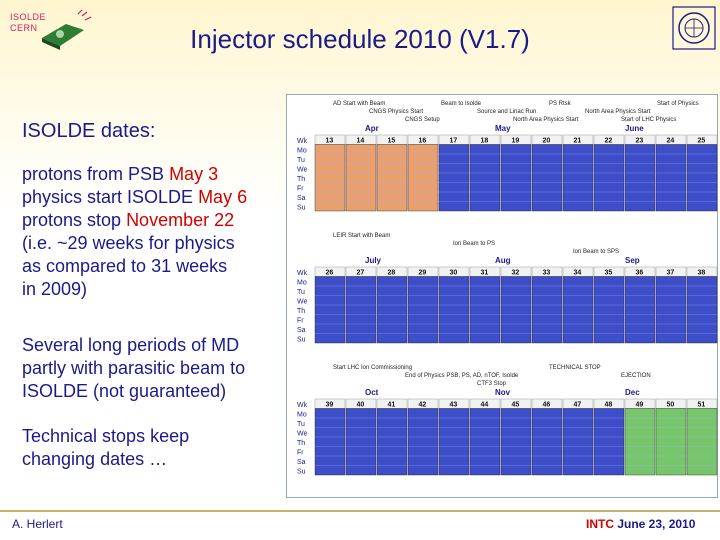 The height and width of the screenshot is (540, 720). I want to click on calendar-month-label: Nov, so click(503, 392).